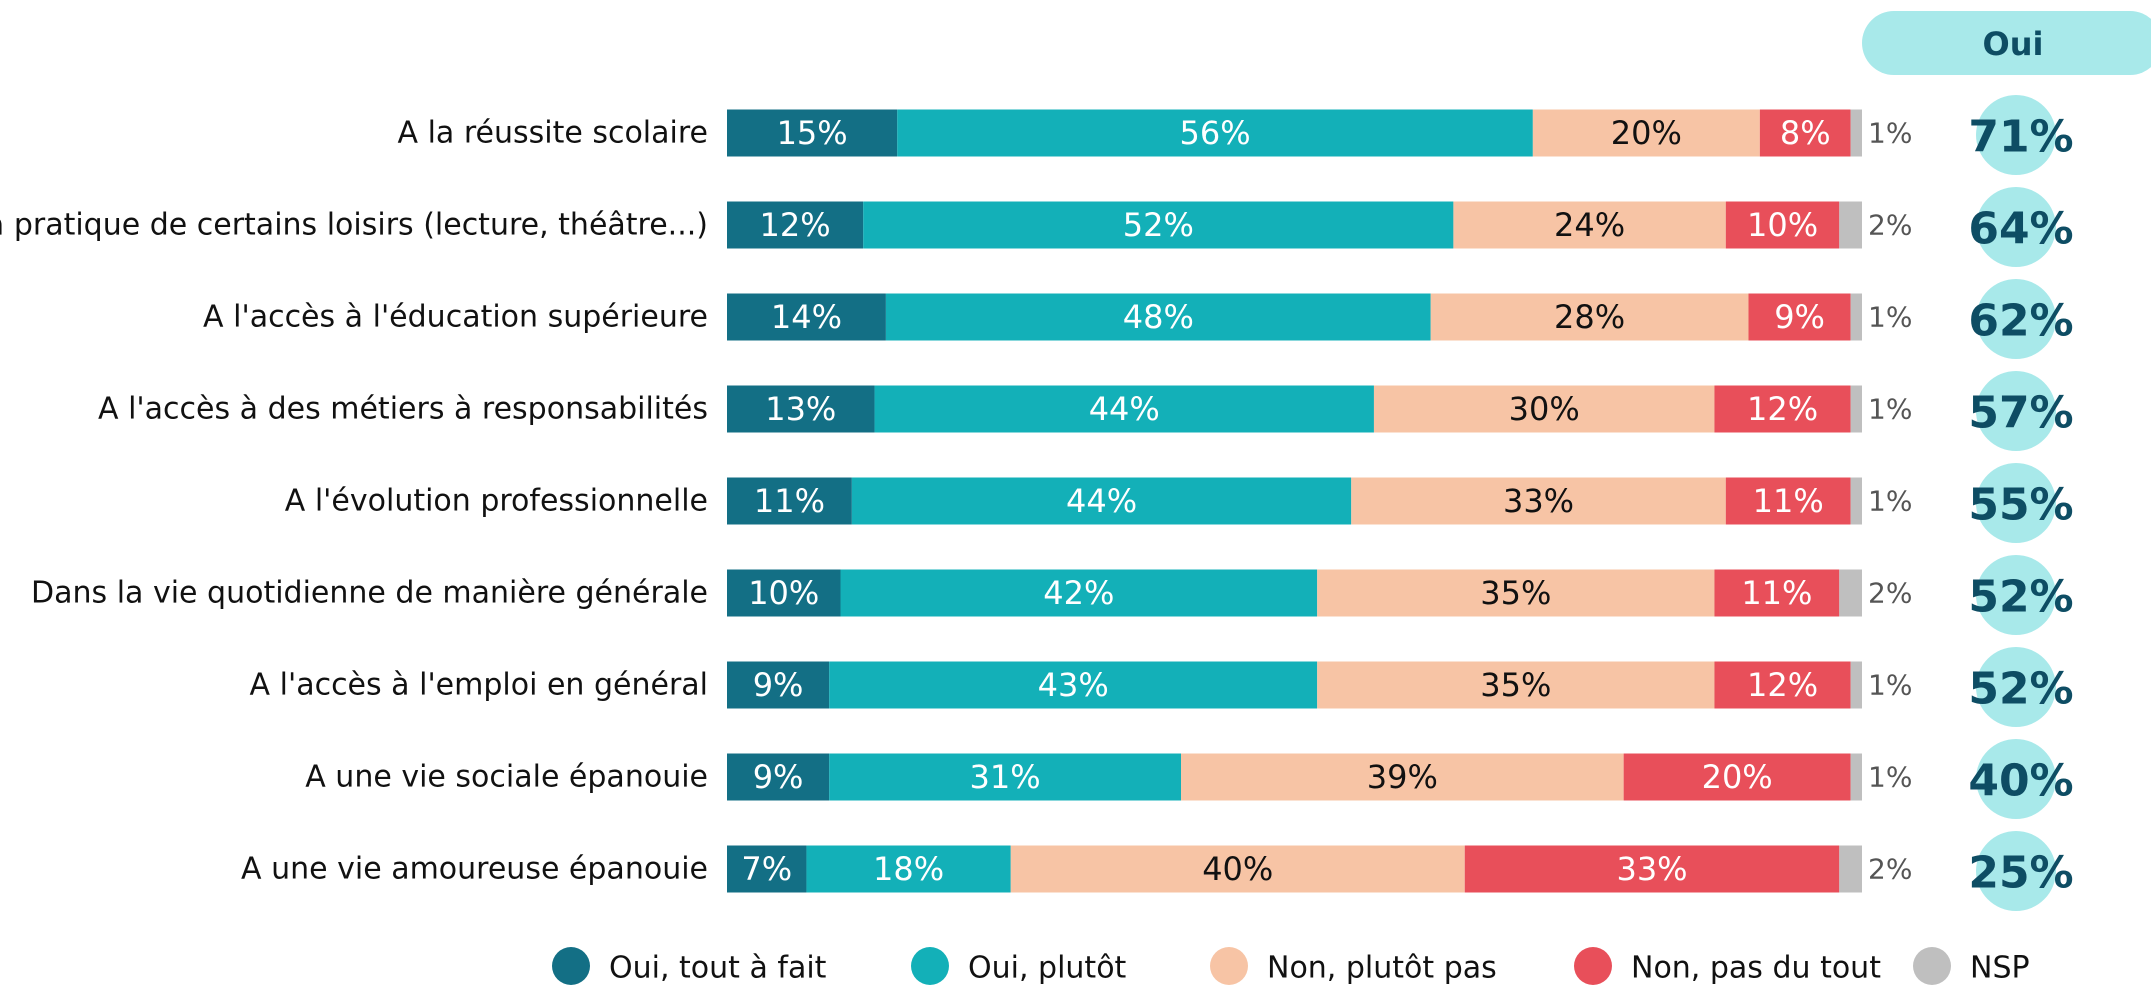 The image size is (2151, 985). I want to click on value-label: 31%, so click(1005, 777).